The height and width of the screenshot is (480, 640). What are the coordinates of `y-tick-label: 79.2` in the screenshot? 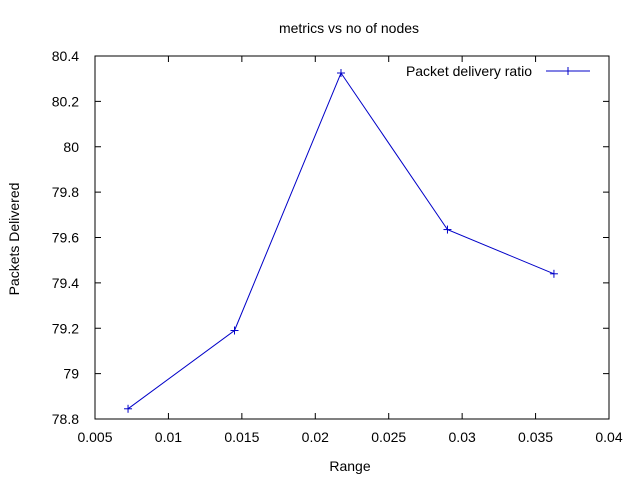 It's located at (65, 328).